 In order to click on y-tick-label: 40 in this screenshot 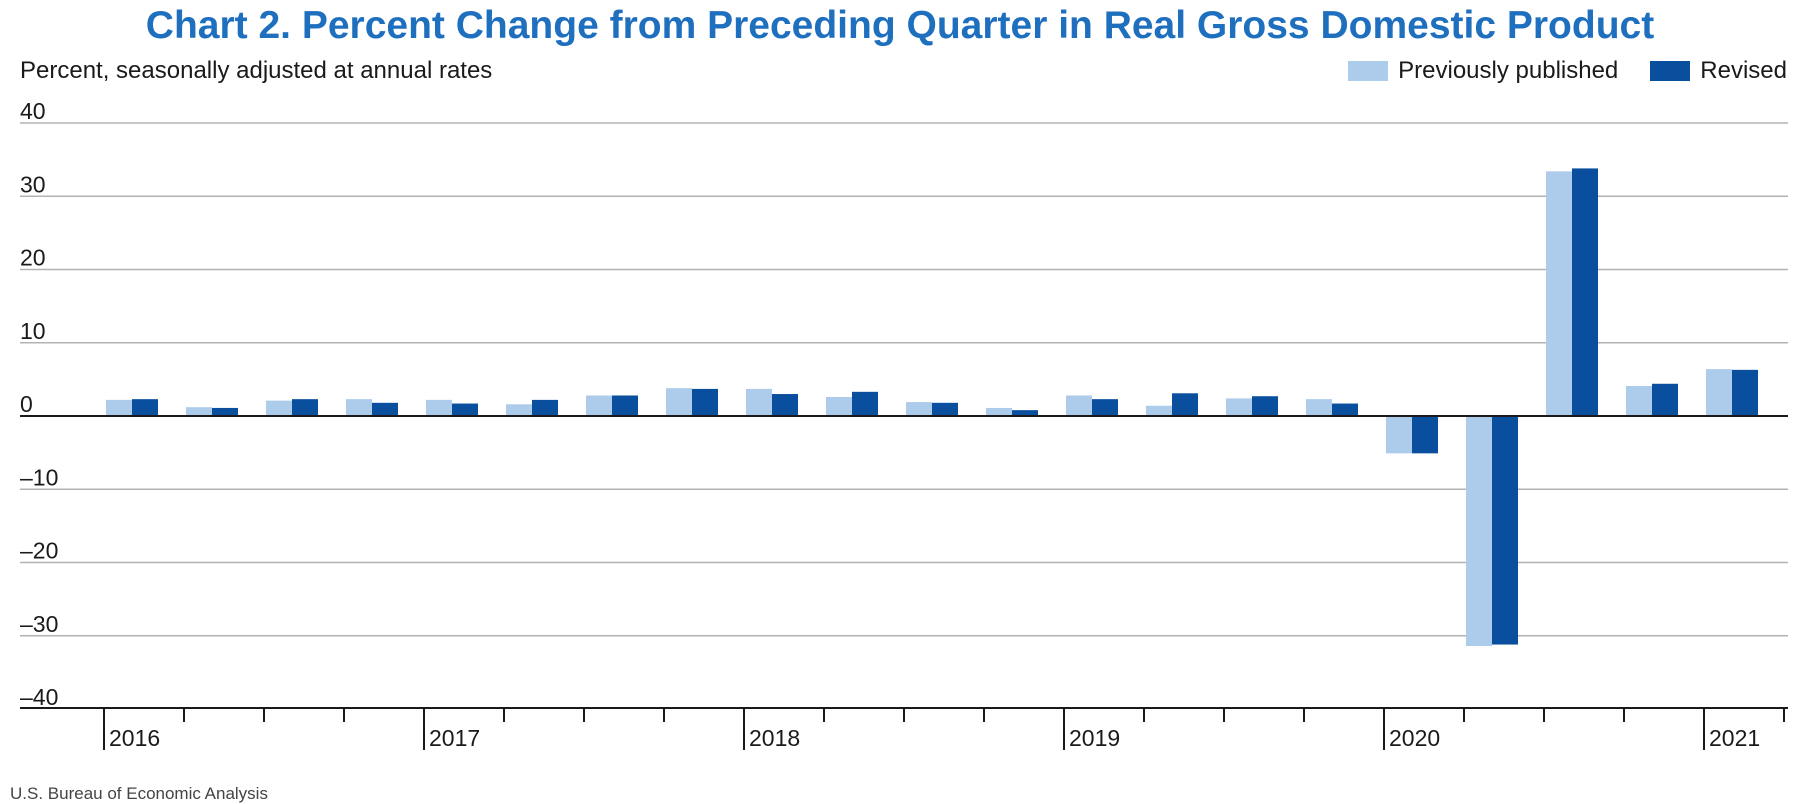, I will do `click(33, 111)`.